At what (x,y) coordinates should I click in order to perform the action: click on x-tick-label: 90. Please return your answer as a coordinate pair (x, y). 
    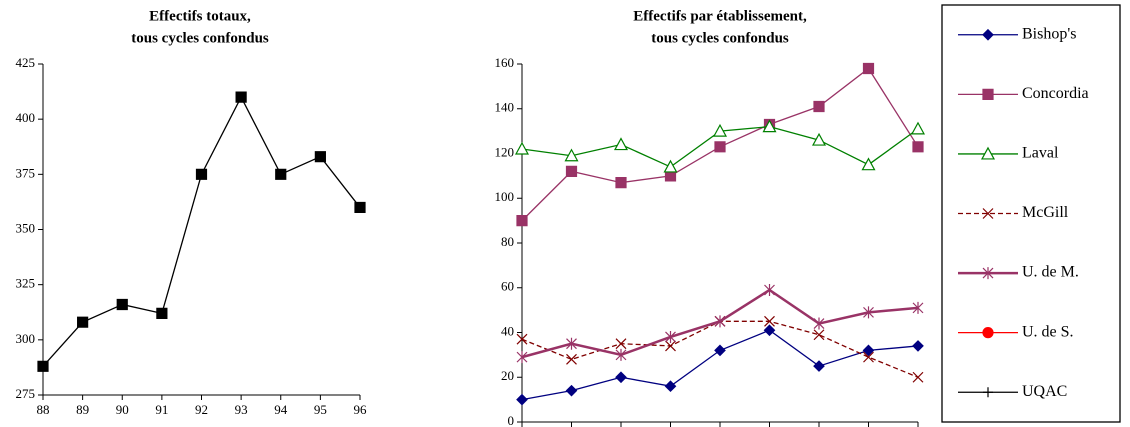
    Looking at the image, I should click on (122, 409).